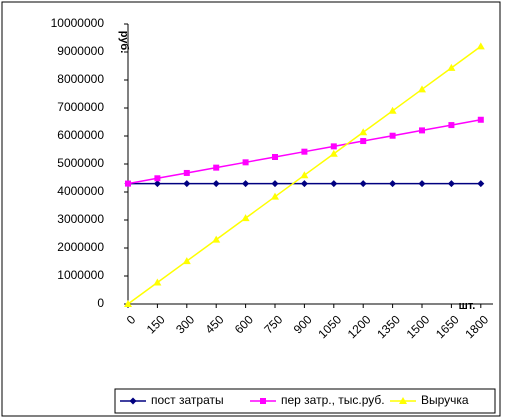 The image size is (509, 420). I want to click on y-tick-label: 8000000, so click(80, 79).